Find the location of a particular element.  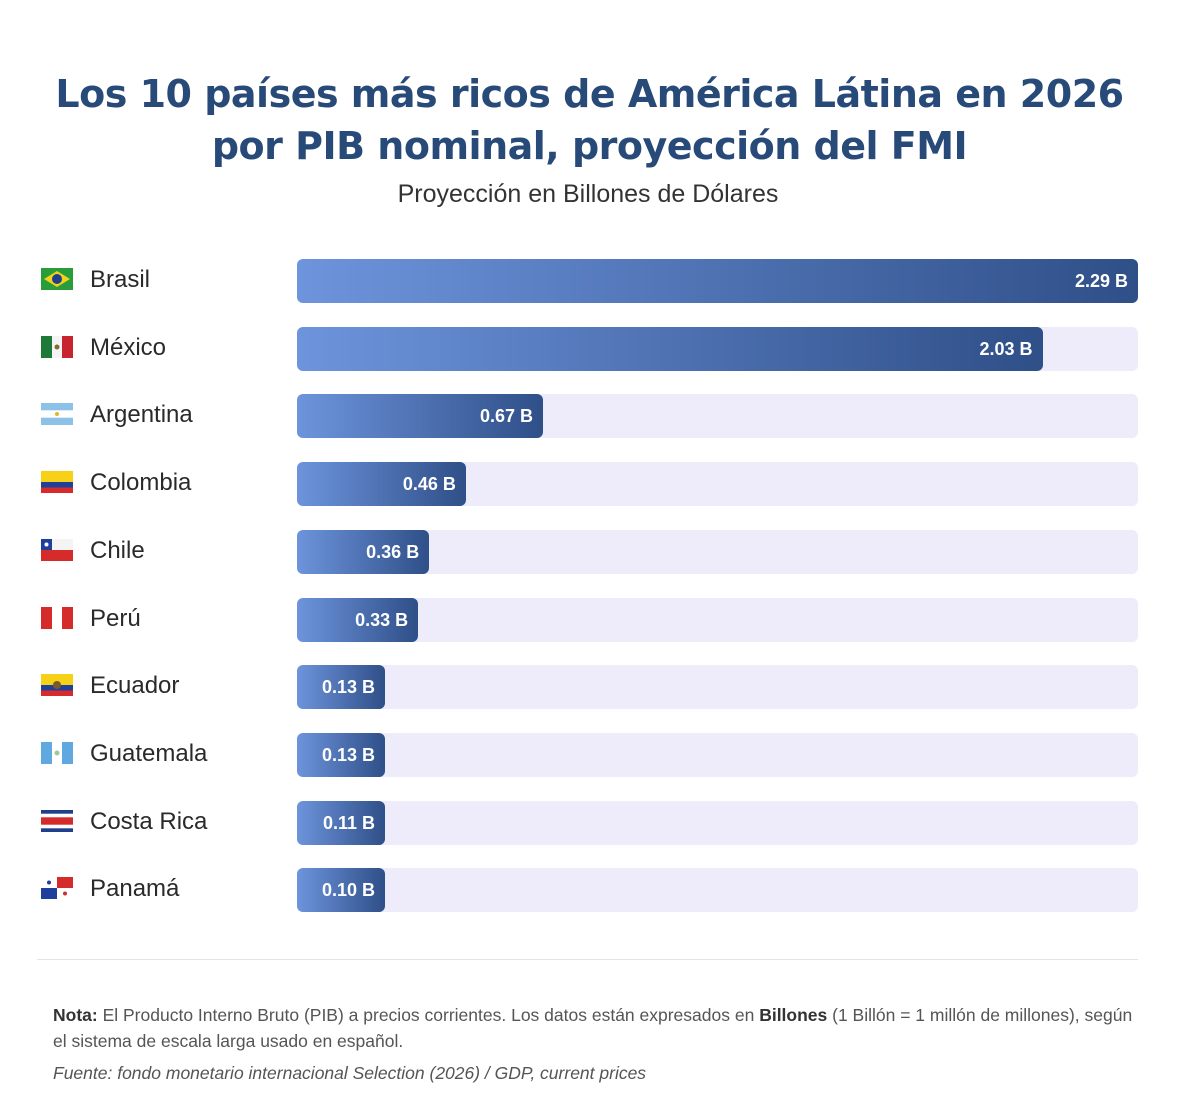

colombia-flag-icon is located at coordinates (57, 482).